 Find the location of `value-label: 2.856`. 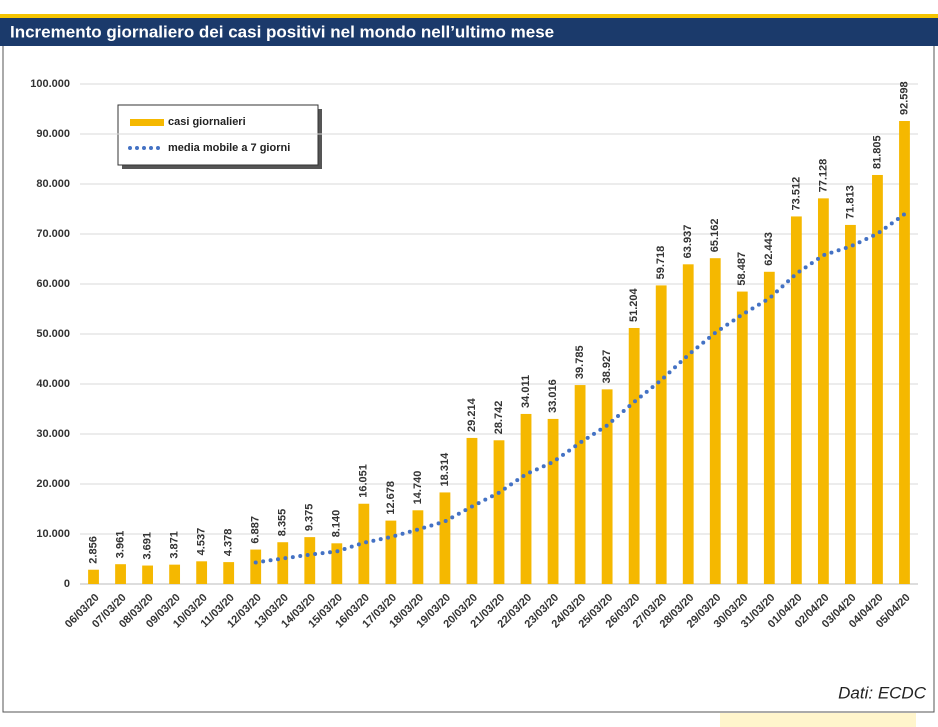

value-label: 2.856 is located at coordinates (93, 550).